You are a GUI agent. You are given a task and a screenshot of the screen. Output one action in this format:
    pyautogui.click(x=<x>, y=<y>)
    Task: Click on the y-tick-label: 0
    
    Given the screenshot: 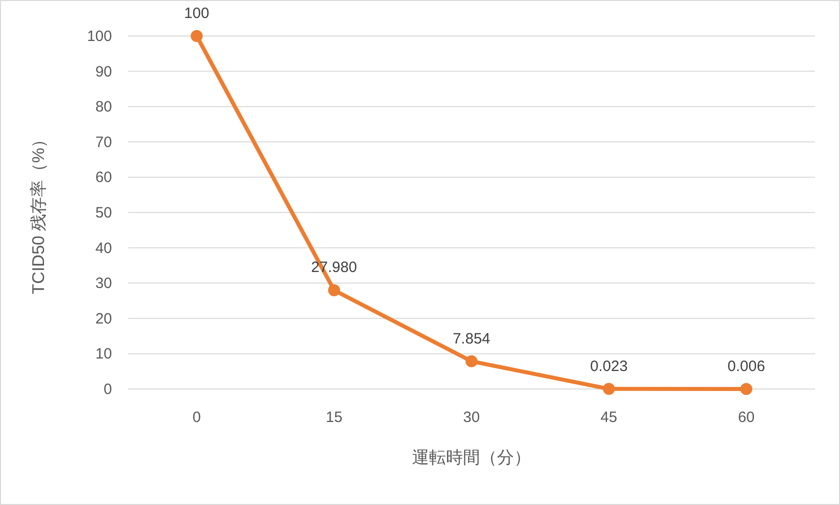 What is the action you would take?
    pyautogui.click(x=108, y=389)
    